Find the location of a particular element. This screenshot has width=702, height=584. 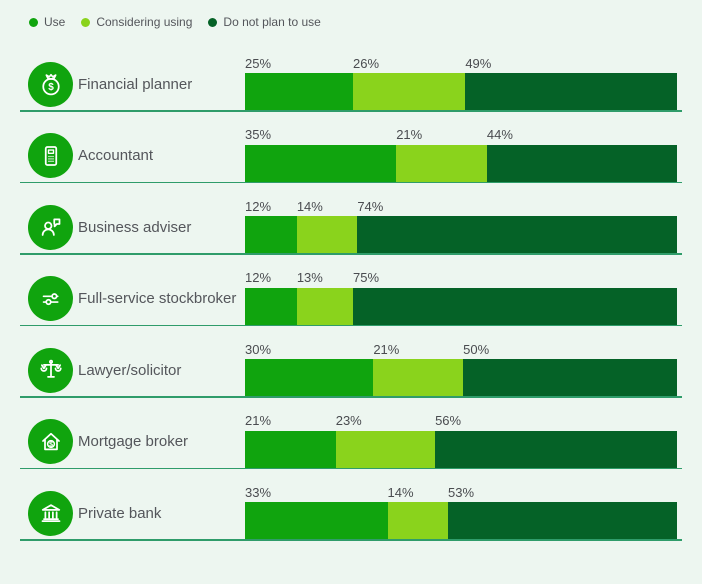

chart-row: $ Financial planner 25% 26% 49% is located at coordinates (351, 76).